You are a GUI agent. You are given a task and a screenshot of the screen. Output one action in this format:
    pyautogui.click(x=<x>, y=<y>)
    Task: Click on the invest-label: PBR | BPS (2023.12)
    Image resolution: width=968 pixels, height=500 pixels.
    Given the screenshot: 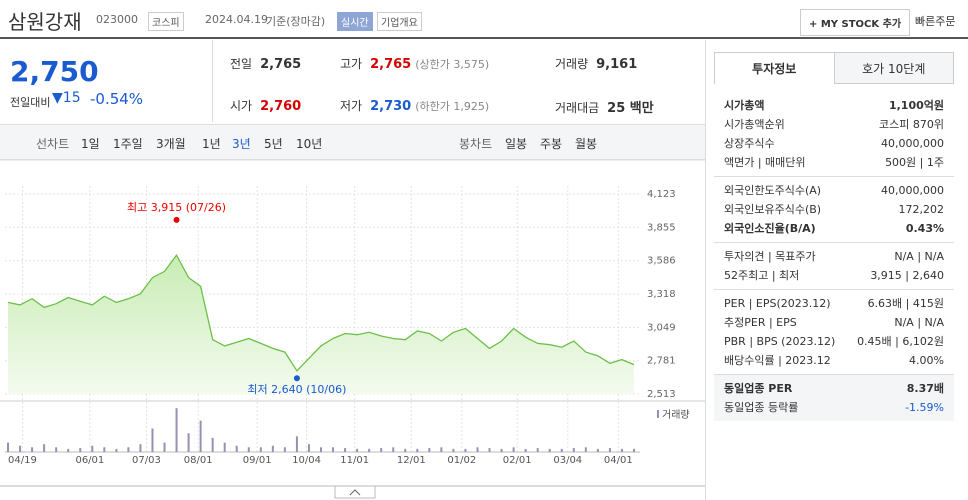 What is the action you would take?
    pyautogui.click(x=780, y=341)
    